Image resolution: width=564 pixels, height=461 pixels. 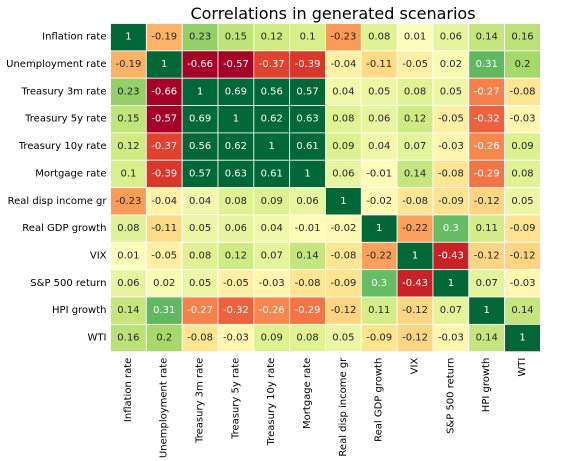 I want to click on cell-value-label-r4-c11: 0.09, so click(x=522, y=146).